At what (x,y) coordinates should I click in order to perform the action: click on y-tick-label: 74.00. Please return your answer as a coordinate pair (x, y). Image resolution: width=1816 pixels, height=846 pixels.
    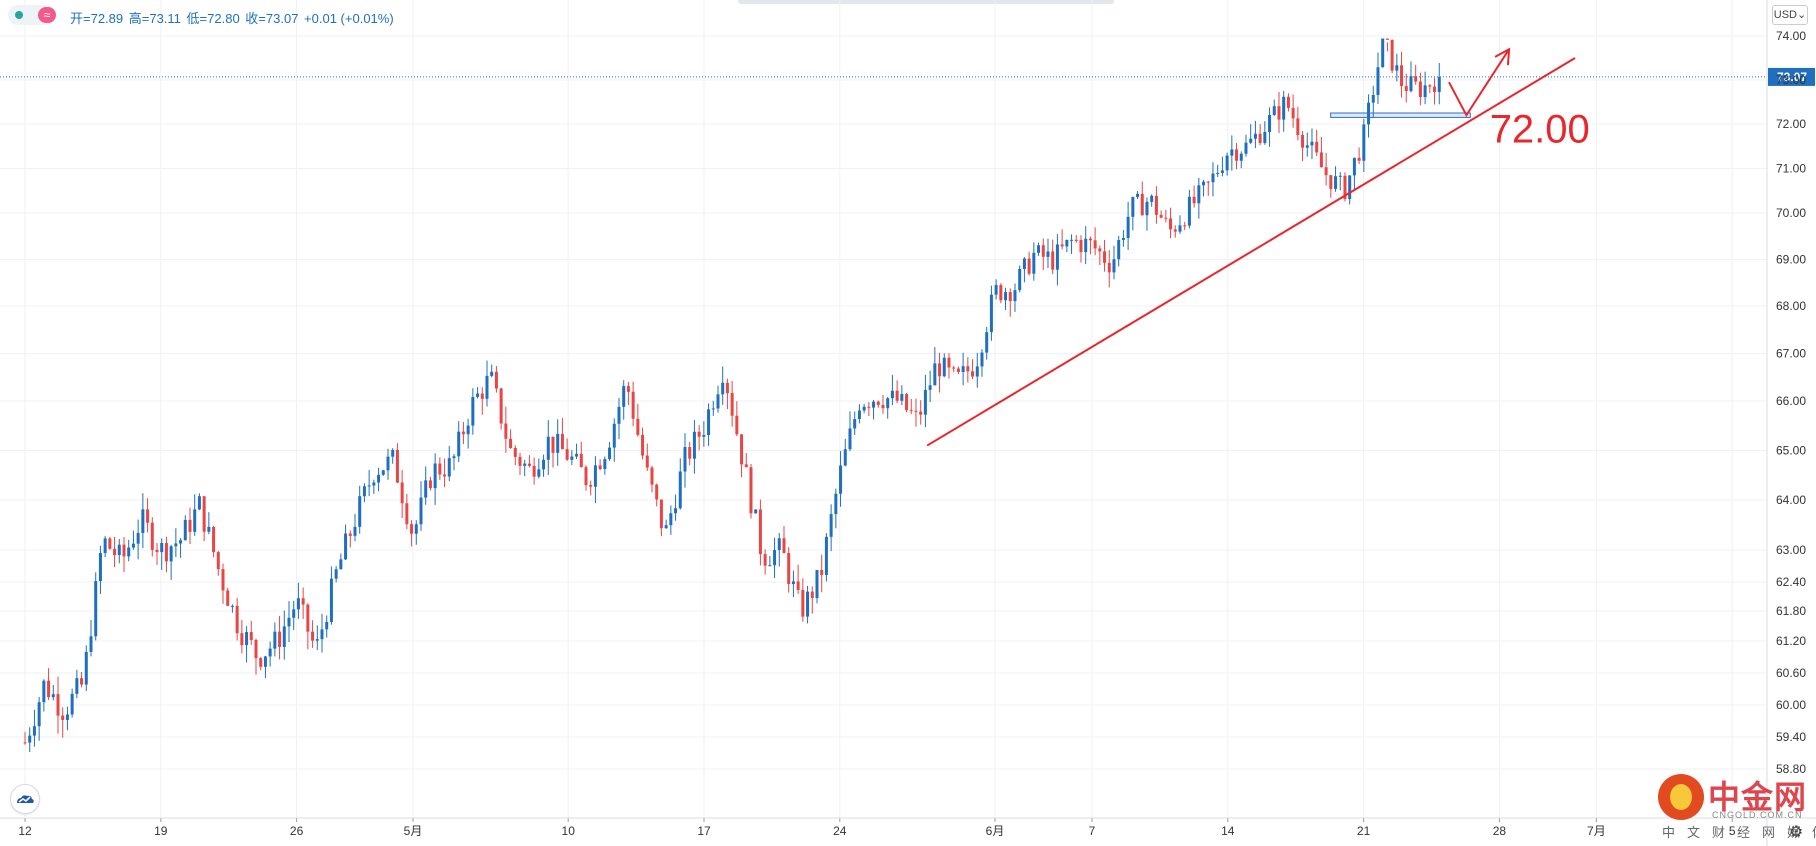
    Looking at the image, I should click on (1791, 36).